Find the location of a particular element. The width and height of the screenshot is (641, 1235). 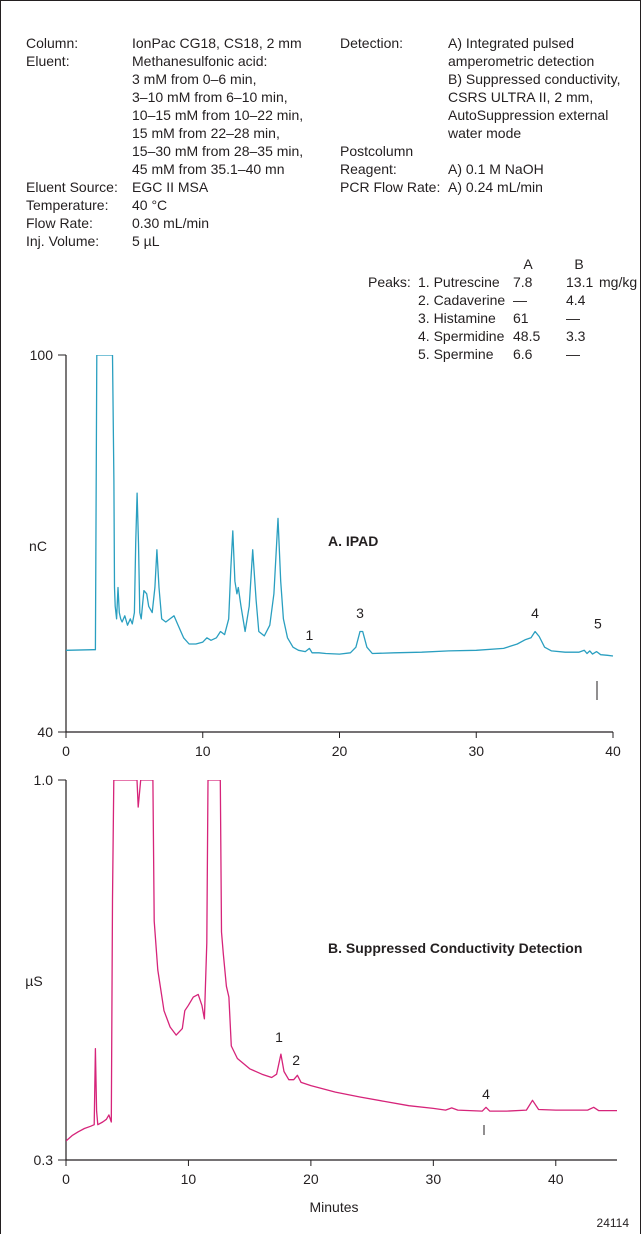

condition-label: Column: is located at coordinates (52, 43).